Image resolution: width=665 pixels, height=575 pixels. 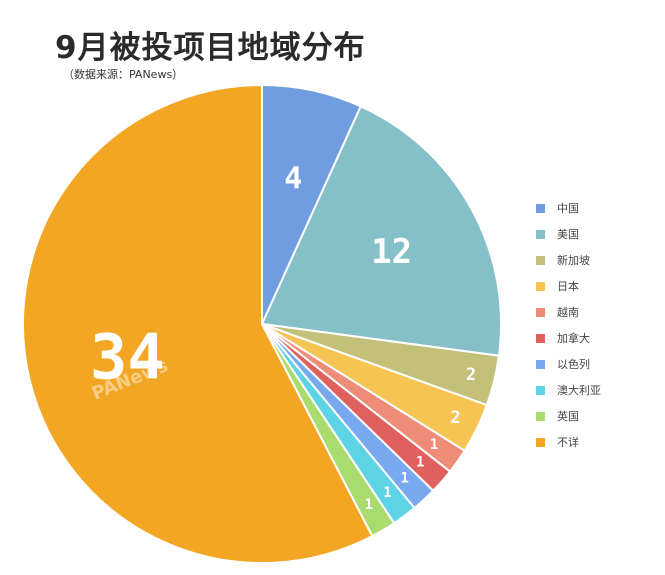 I want to click on legend-label: 澳大利亚, so click(x=579, y=390).